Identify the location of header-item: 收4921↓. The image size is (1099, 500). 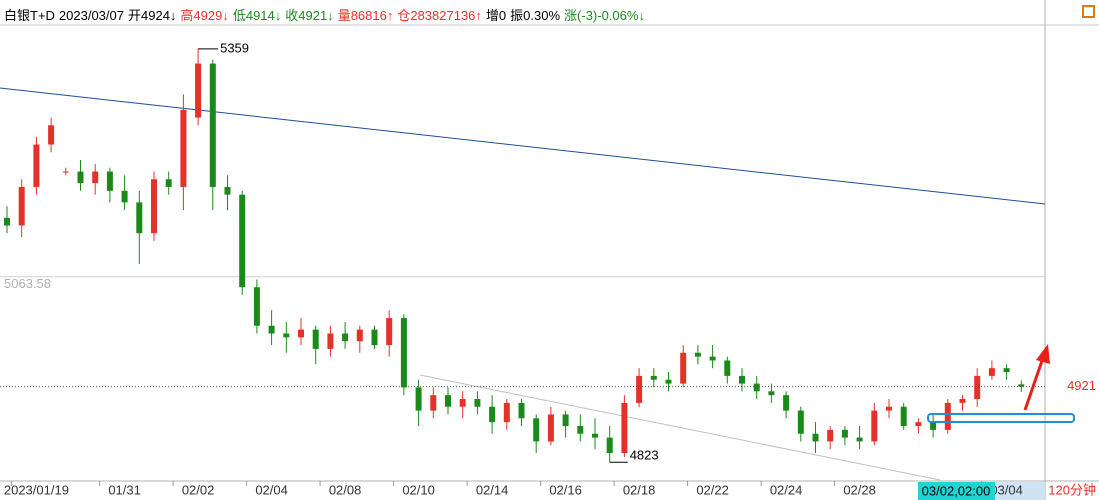
(309, 15).